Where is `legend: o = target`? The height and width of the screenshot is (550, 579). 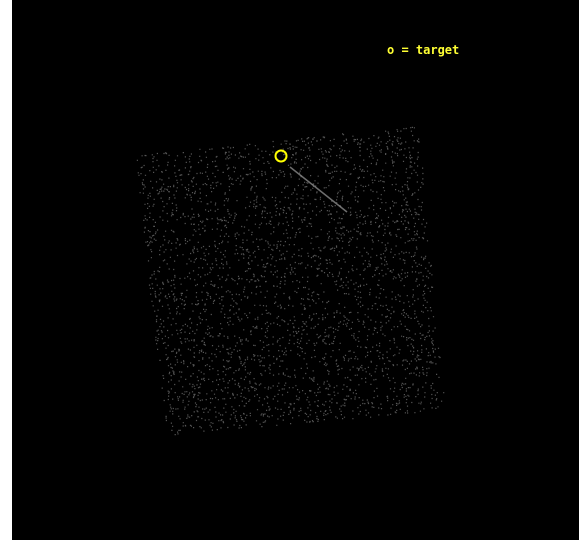
legend: o = target is located at coordinates (423, 50).